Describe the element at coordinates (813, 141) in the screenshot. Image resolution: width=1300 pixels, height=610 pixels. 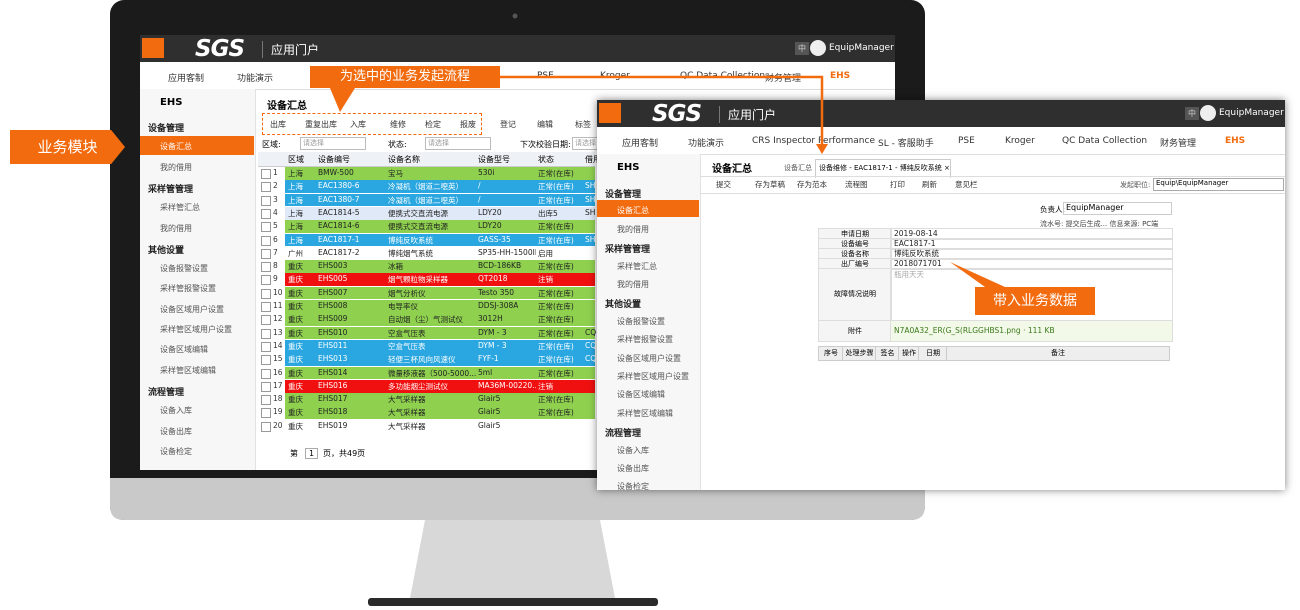
I see `app-tab: CRS Inspector Performance` at that location.